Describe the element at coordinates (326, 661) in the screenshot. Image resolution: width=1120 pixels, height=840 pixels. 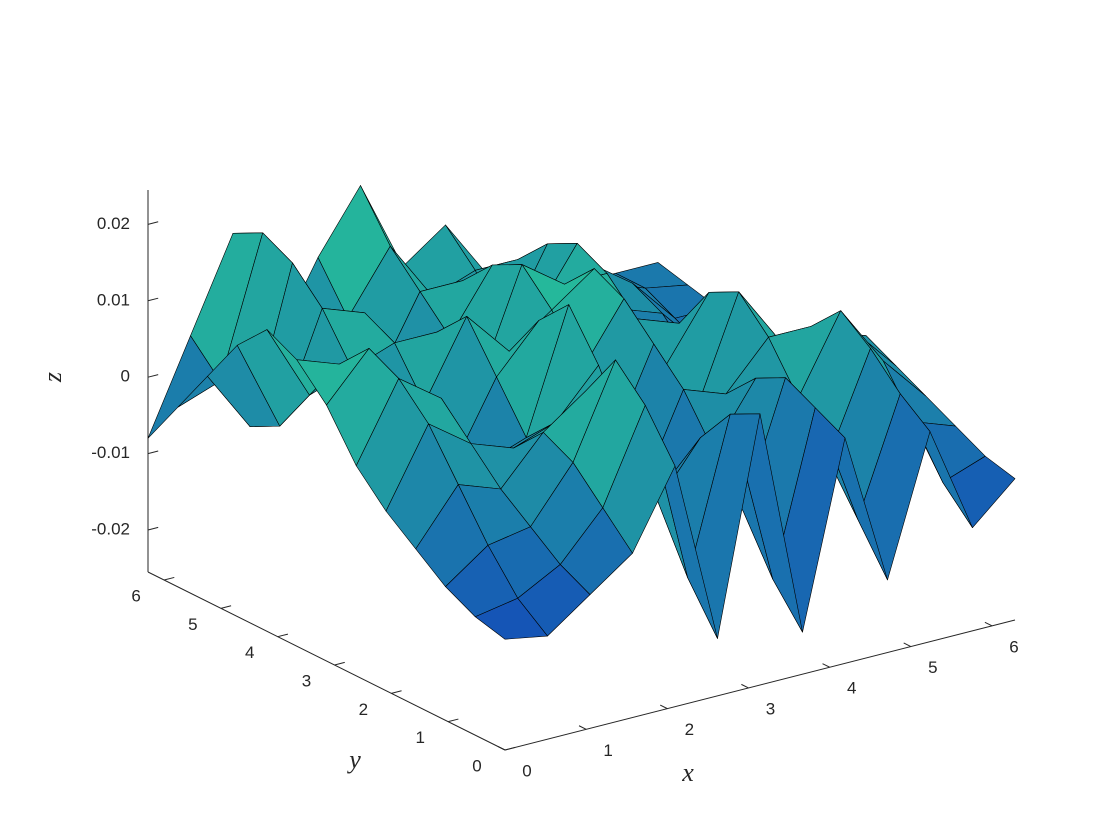
I see `y-axis` at that location.